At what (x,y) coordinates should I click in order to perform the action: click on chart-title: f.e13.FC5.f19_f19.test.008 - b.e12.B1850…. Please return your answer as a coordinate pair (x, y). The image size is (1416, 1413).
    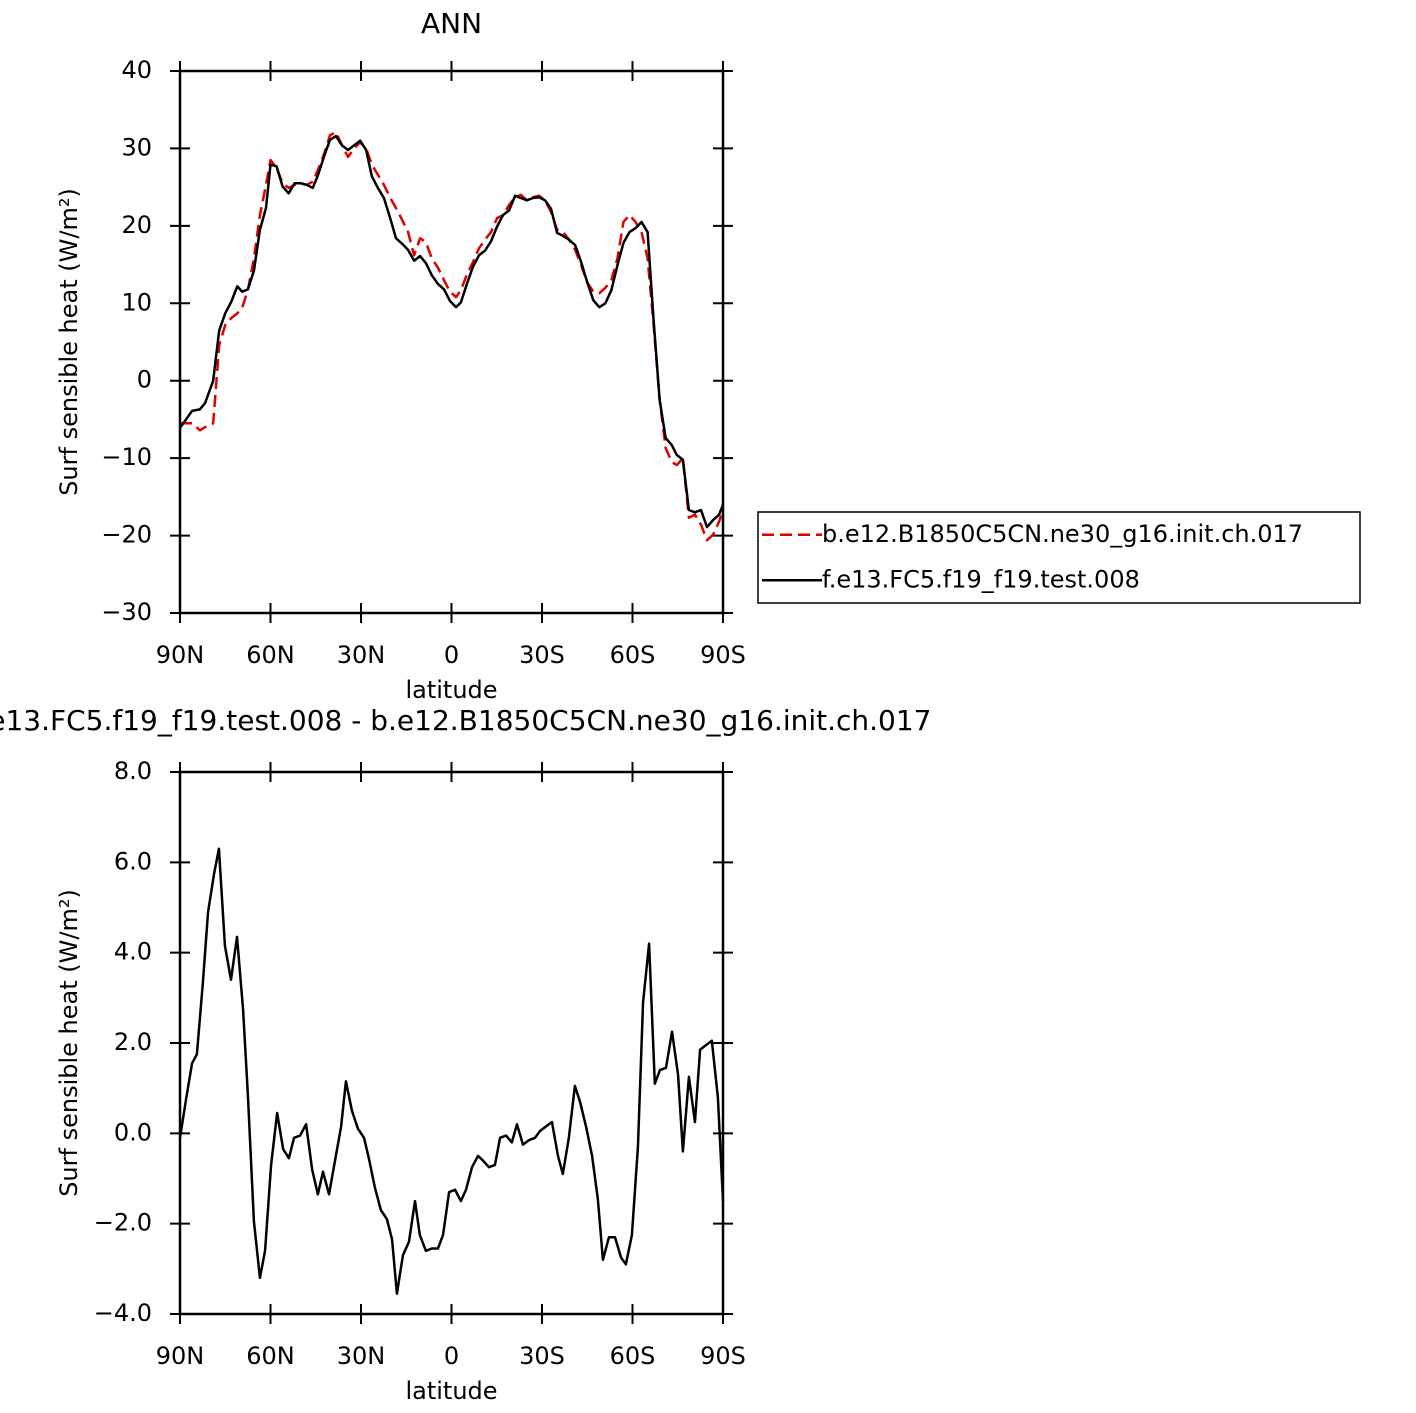
    Looking at the image, I should click on (465, 720).